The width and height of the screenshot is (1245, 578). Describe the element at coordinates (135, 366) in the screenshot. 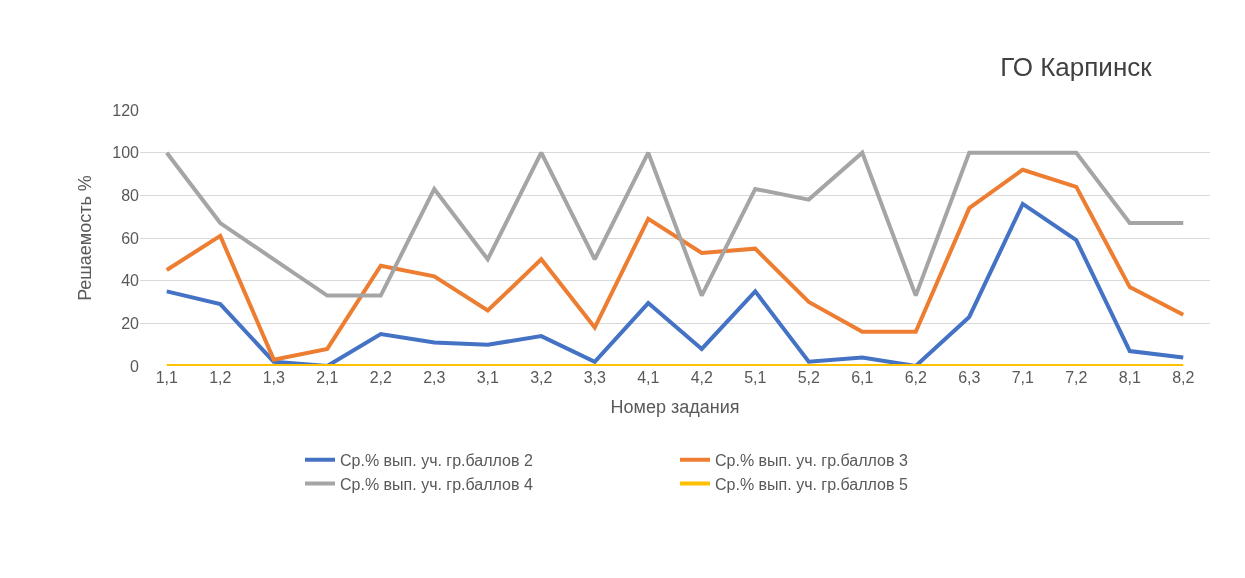

I see `y-tick-label: 0` at that location.